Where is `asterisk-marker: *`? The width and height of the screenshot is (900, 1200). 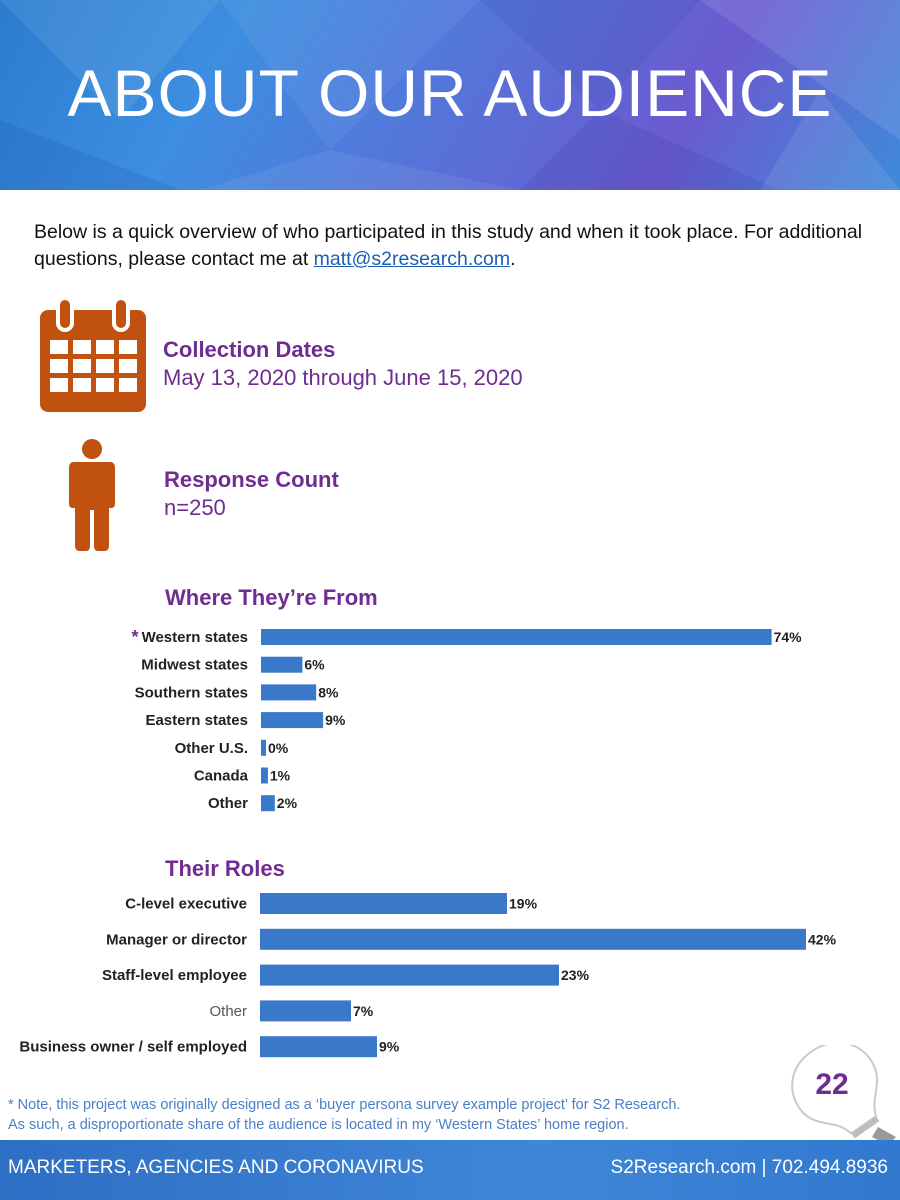 asterisk-marker: * is located at coordinates (135, 637).